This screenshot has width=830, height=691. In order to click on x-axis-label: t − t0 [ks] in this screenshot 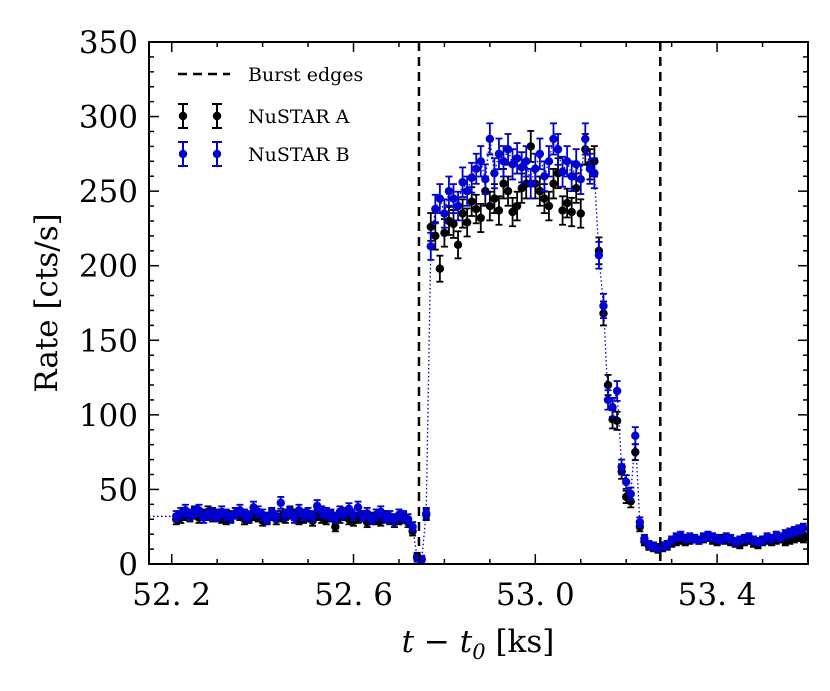, I will do `click(478, 644)`.